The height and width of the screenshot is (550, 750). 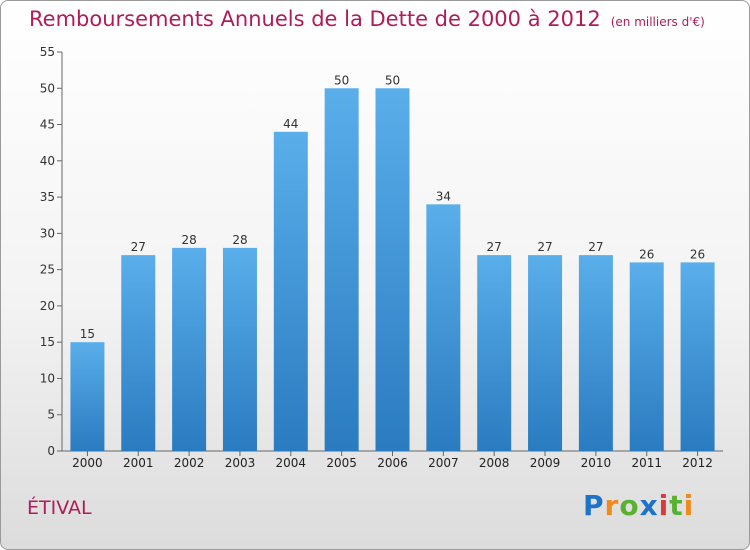 I want to click on y-tick-label: 30, so click(x=47, y=233).